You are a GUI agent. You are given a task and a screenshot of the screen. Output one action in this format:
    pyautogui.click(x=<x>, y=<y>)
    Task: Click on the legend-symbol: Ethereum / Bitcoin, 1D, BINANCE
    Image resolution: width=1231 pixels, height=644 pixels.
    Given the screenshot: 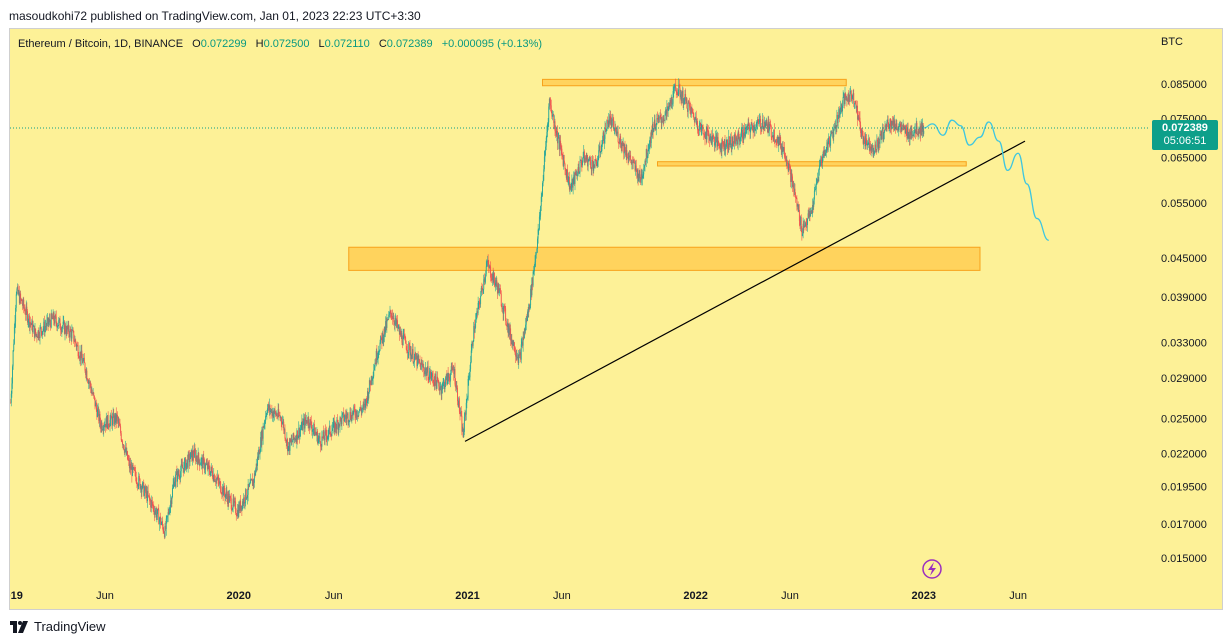 What is the action you would take?
    pyautogui.click(x=100, y=44)
    